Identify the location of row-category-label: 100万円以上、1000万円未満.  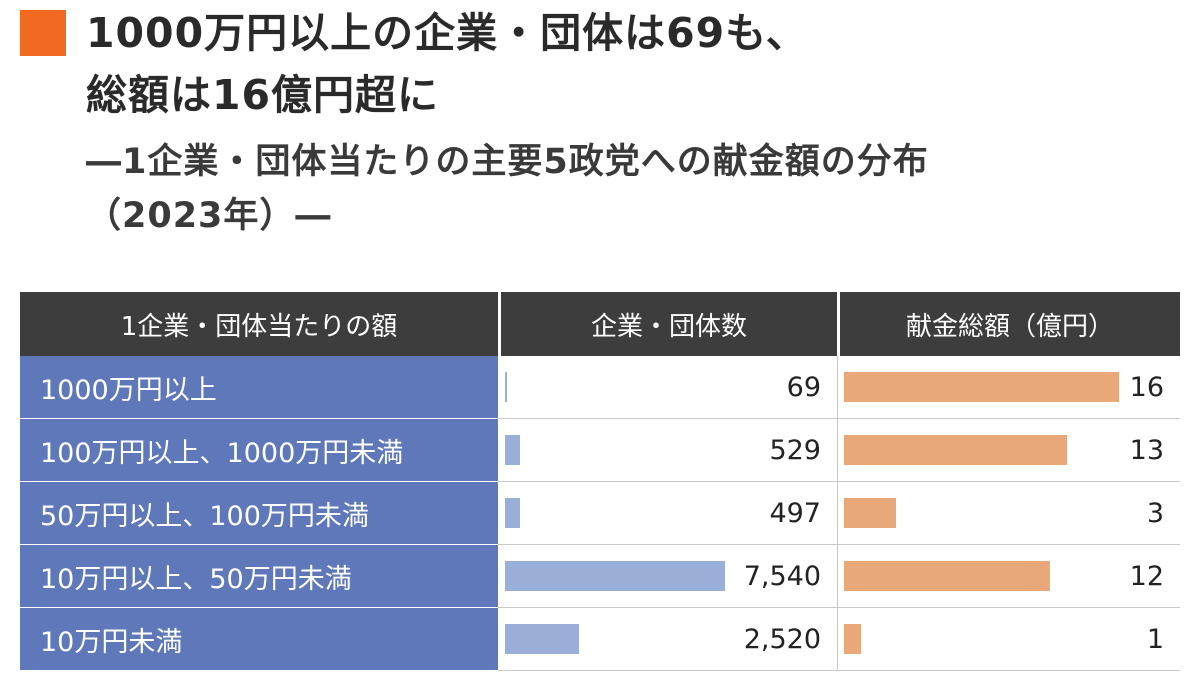
(259, 450).